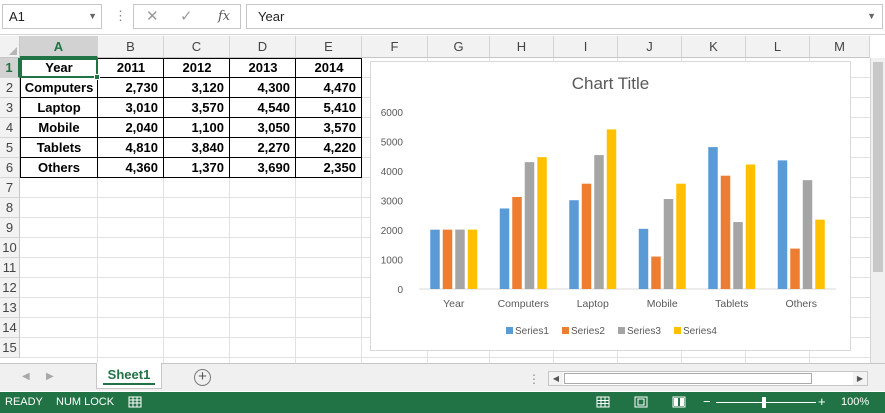 The height and width of the screenshot is (413, 885). I want to click on insert-function-icon: fx, so click(224, 16).